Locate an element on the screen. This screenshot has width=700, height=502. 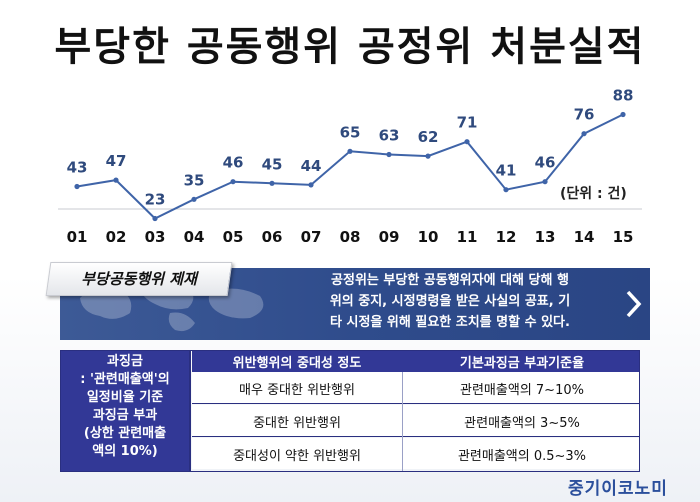
cell-rate: 관련매출액의 7~10% is located at coordinates (522, 390).